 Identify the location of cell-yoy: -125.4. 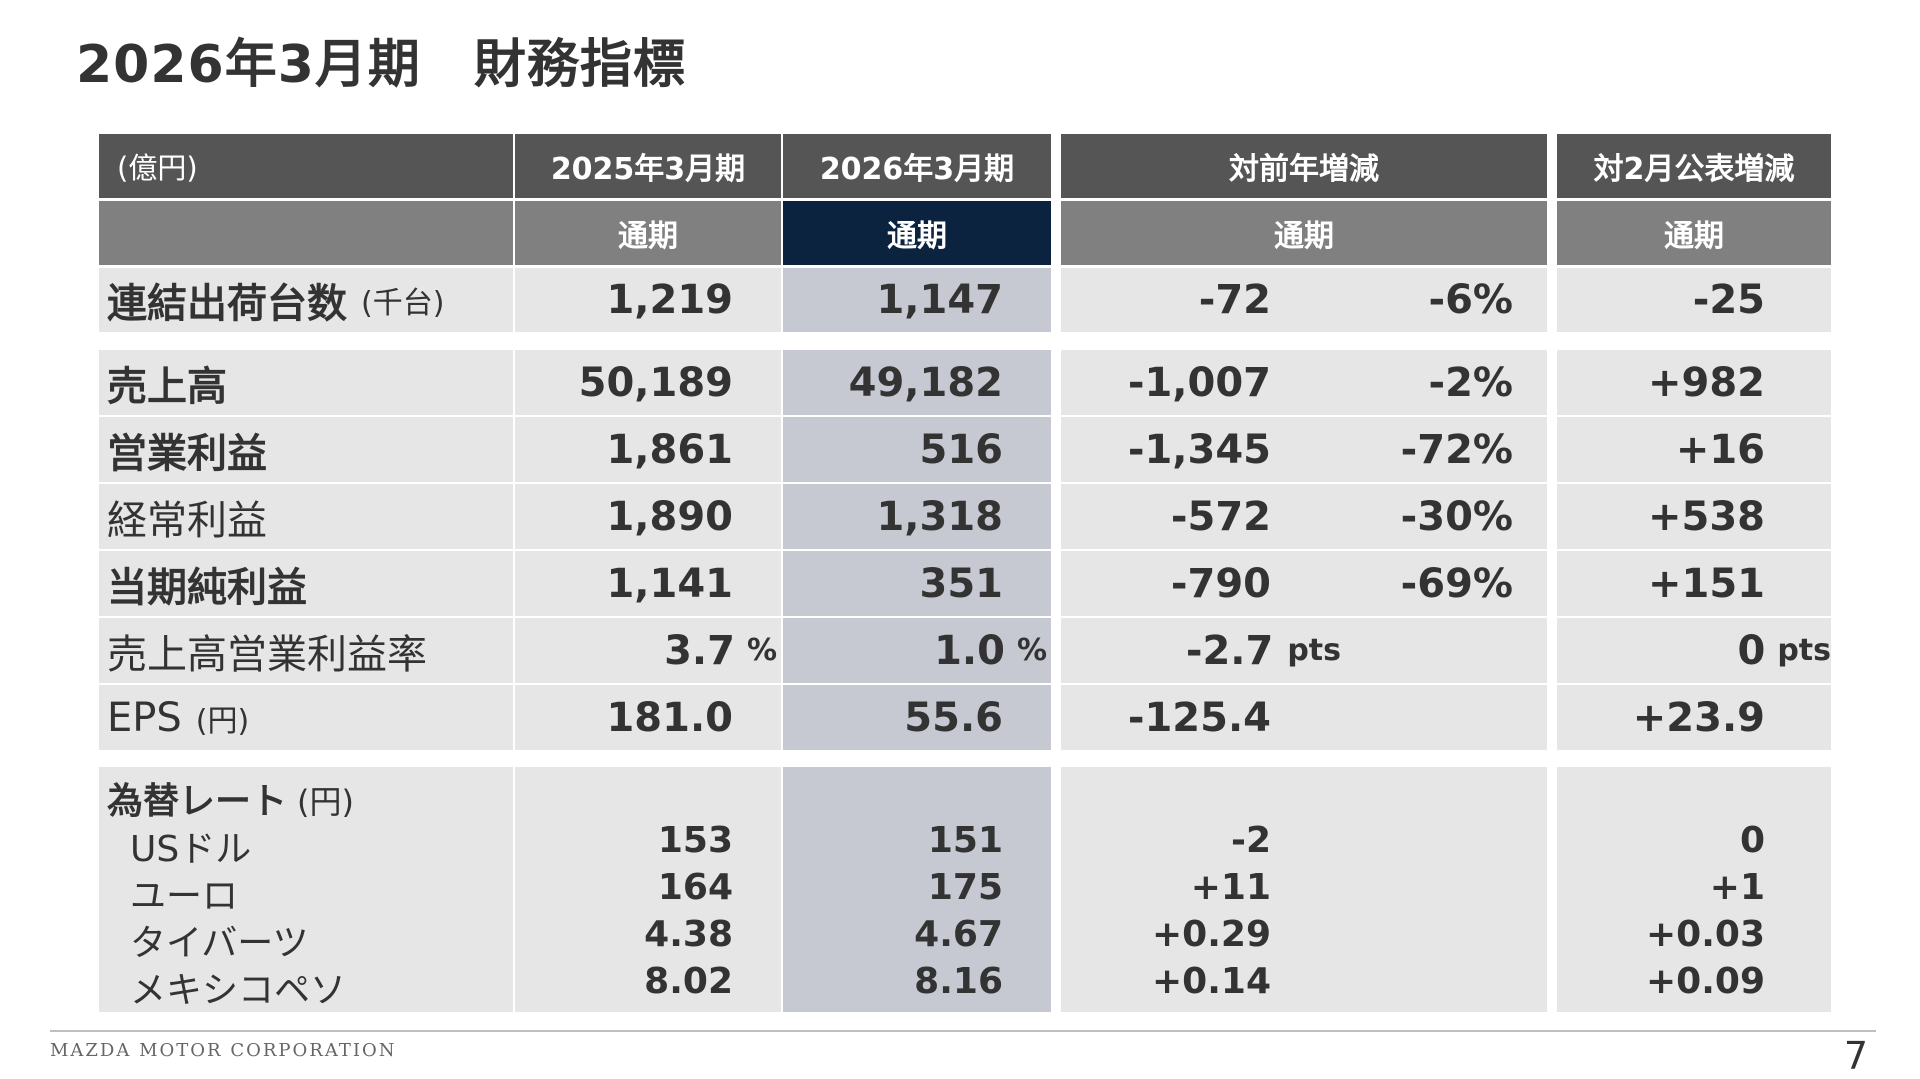
(1304, 717).